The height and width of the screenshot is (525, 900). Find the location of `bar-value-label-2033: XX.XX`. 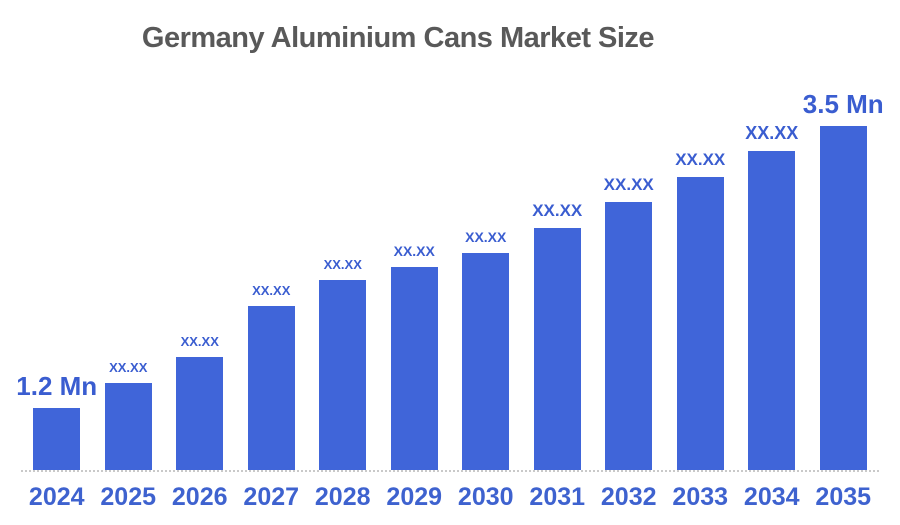

bar-value-label-2033: XX.XX is located at coordinates (700, 159).